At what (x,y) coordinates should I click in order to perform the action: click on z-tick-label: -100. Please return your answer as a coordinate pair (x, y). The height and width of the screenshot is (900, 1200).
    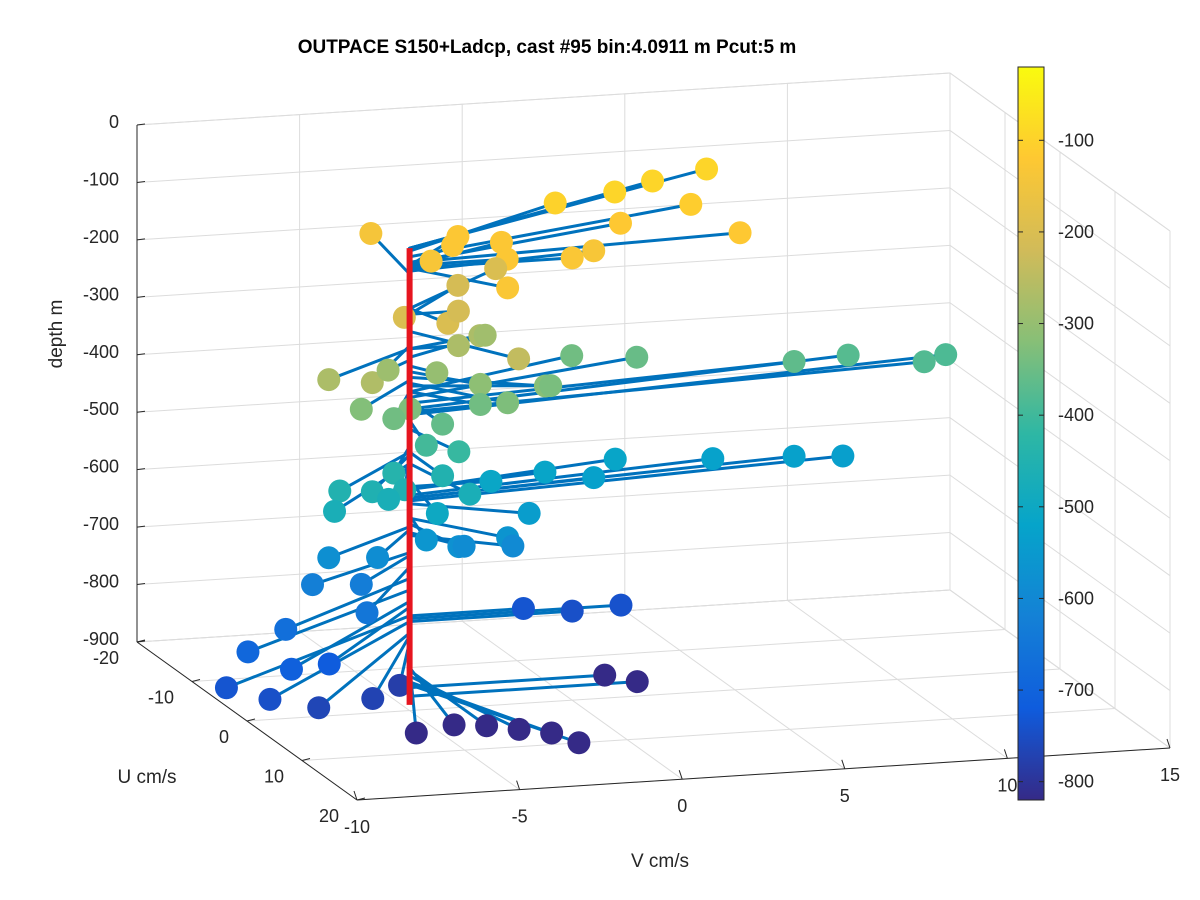
    Looking at the image, I should click on (101, 179).